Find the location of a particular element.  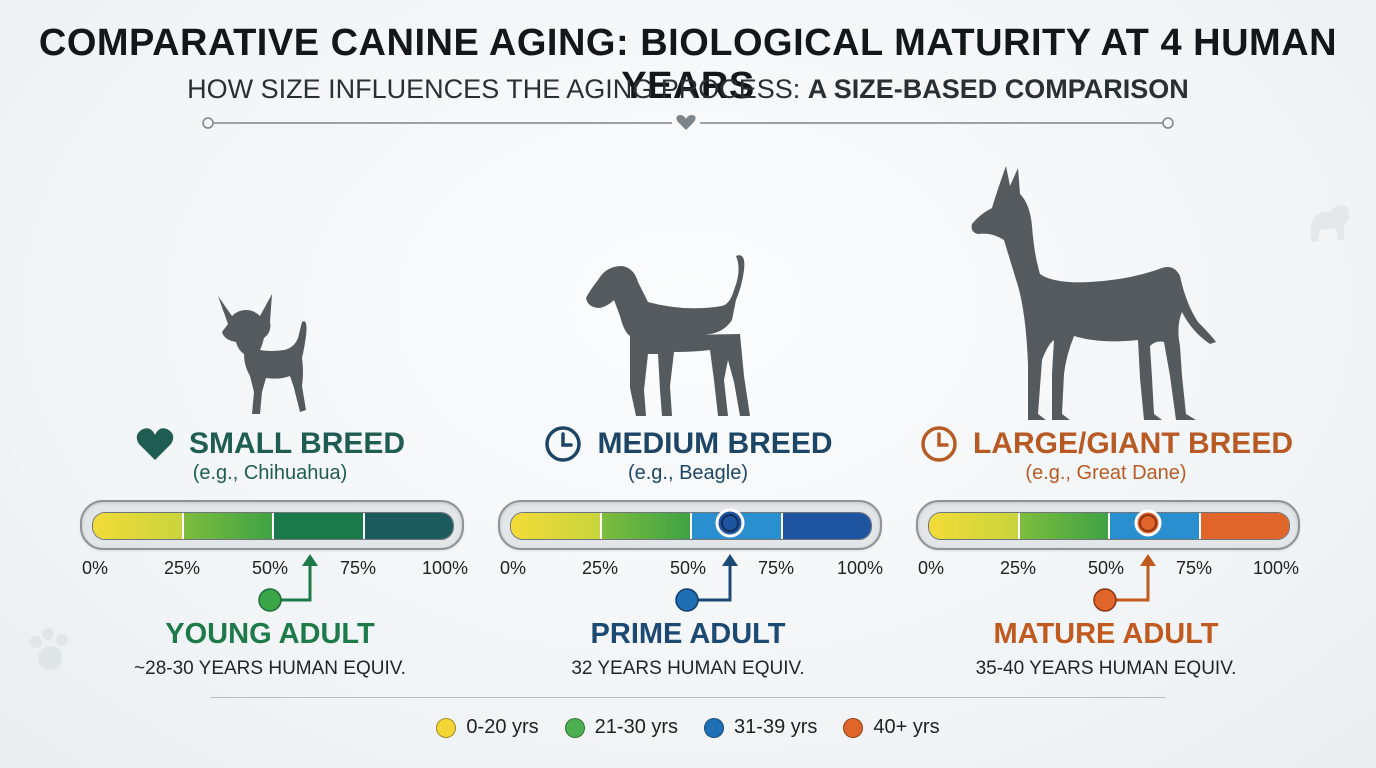

divider-heart-icon is located at coordinates (686, 122).